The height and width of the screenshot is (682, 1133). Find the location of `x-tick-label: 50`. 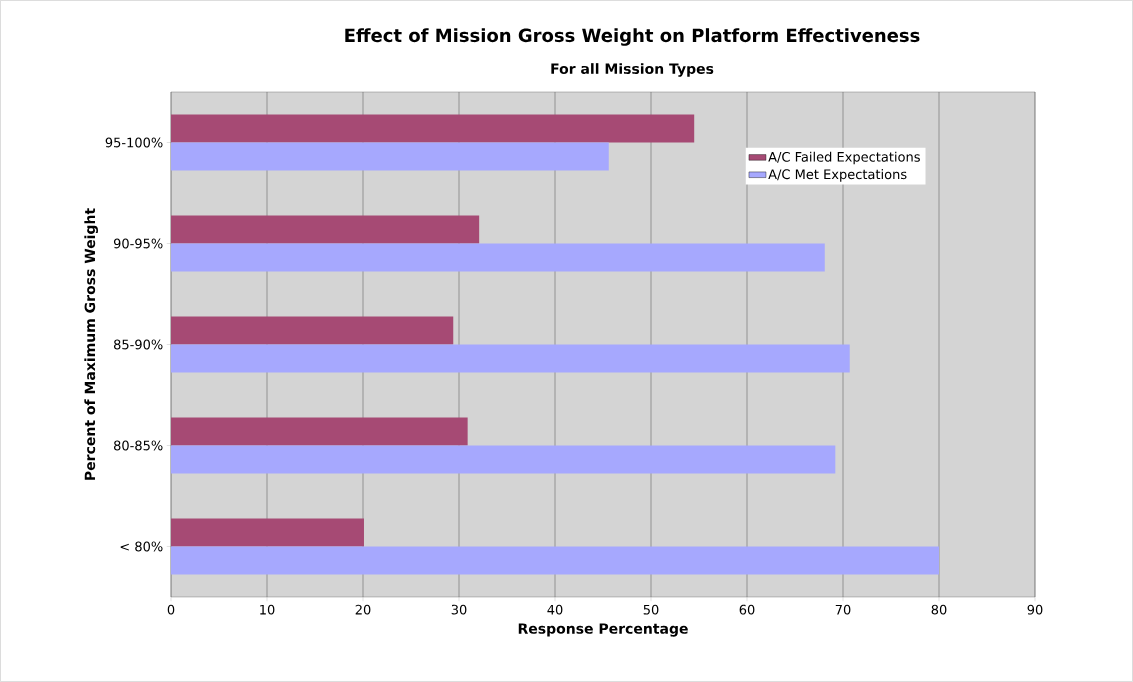

x-tick-label: 50 is located at coordinates (651, 609).